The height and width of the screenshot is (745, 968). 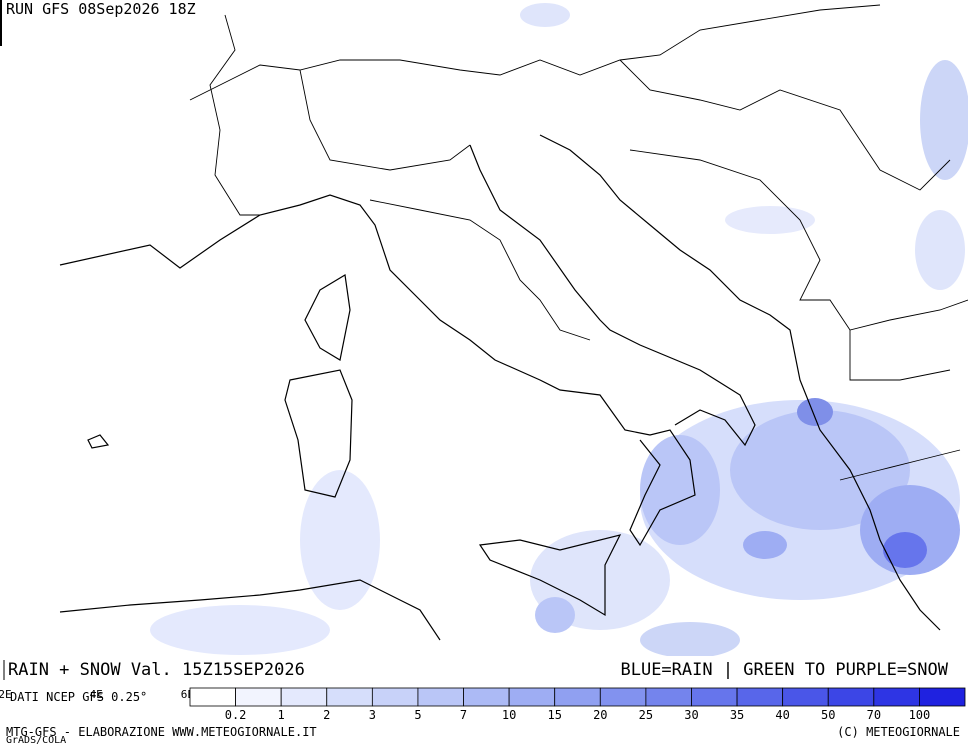 What do you see at coordinates (691, 715) in the screenshot?
I see `colorbar-label: 30` at bounding box center [691, 715].